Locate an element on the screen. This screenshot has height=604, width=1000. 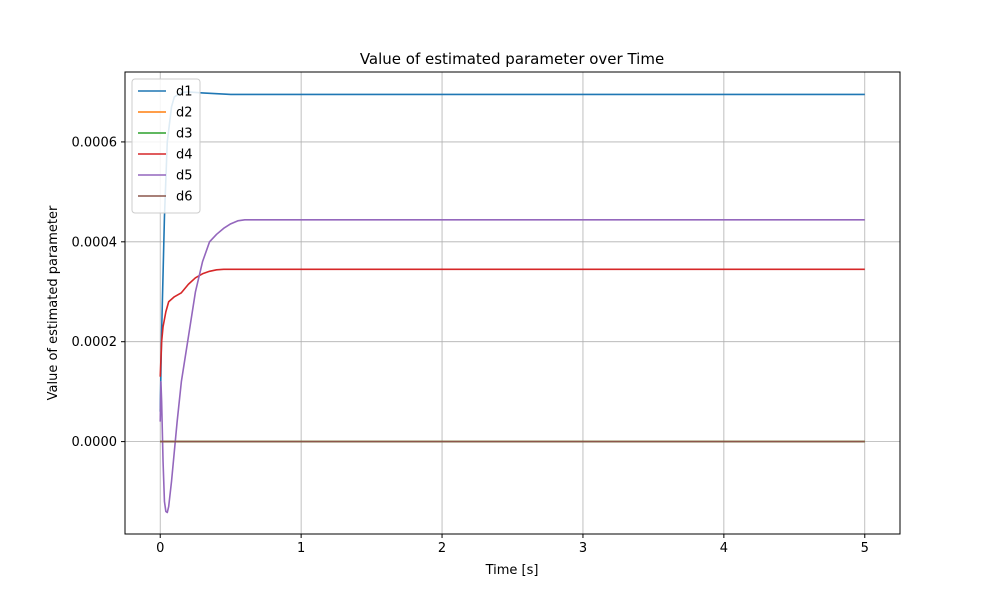
y-axis-label: Value of estimated parameter is located at coordinates (53, 302).